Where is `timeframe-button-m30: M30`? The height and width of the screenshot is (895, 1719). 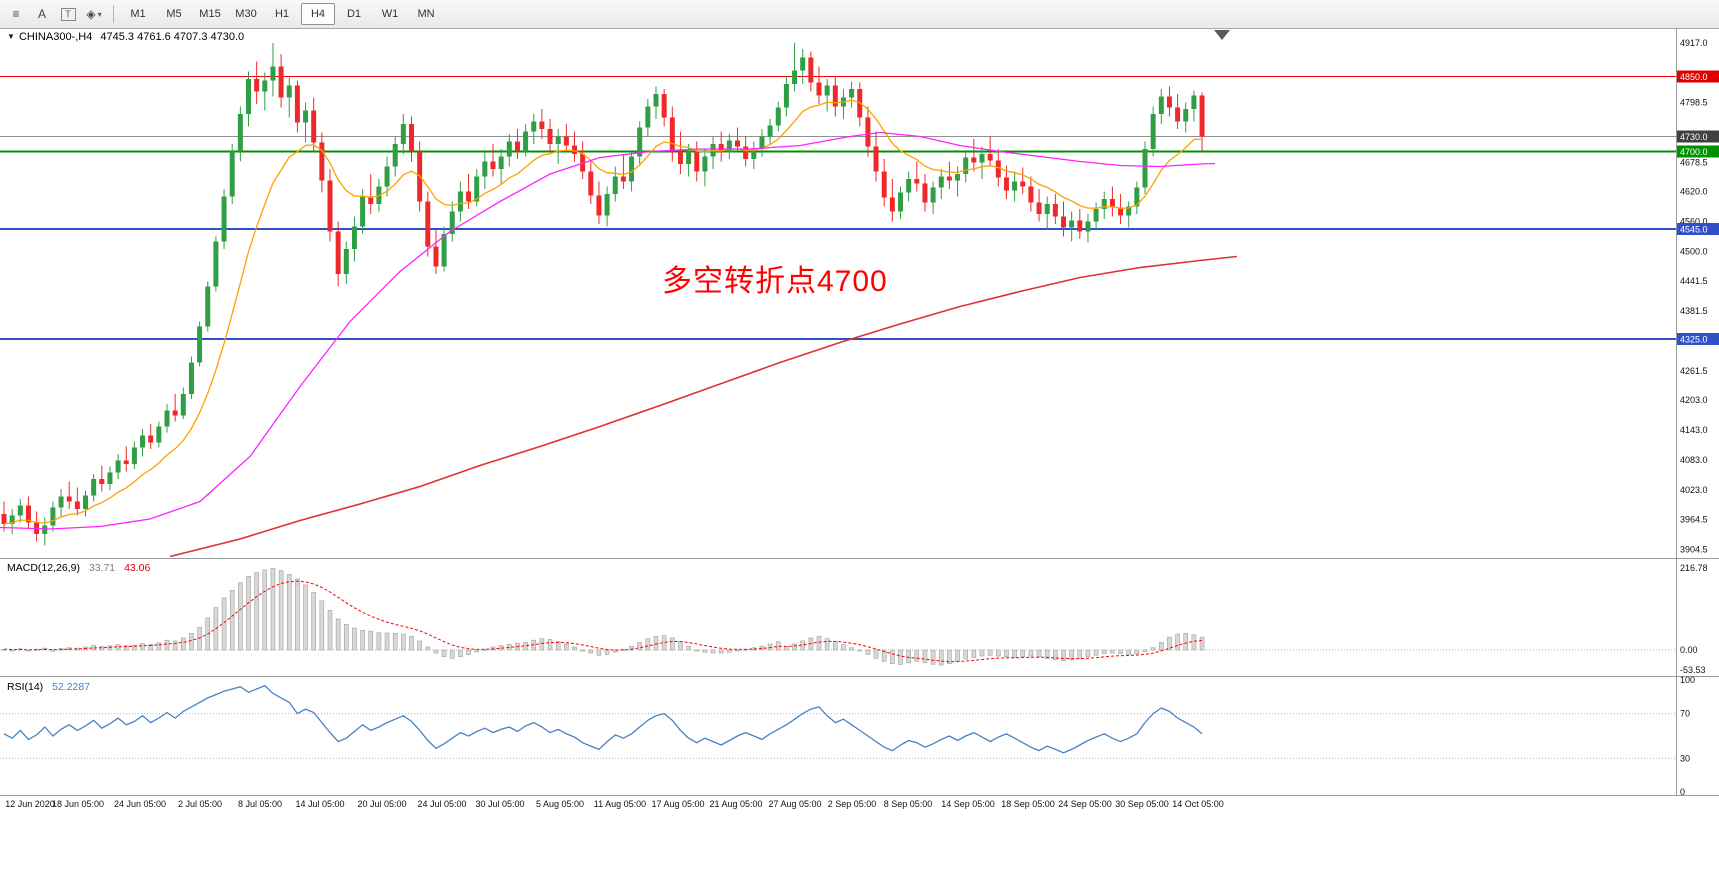 timeframe-button-m30: M30 is located at coordinates (246, 14).